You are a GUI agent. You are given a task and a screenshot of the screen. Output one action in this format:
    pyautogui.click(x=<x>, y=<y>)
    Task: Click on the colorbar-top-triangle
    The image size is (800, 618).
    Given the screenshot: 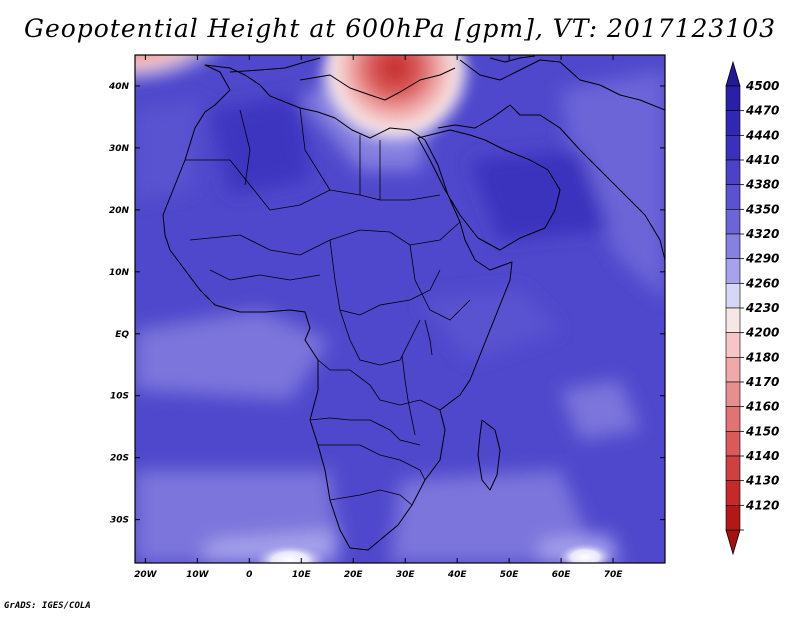 What is the action you would take?
    pyautogui.click(x=733, y=73)
    